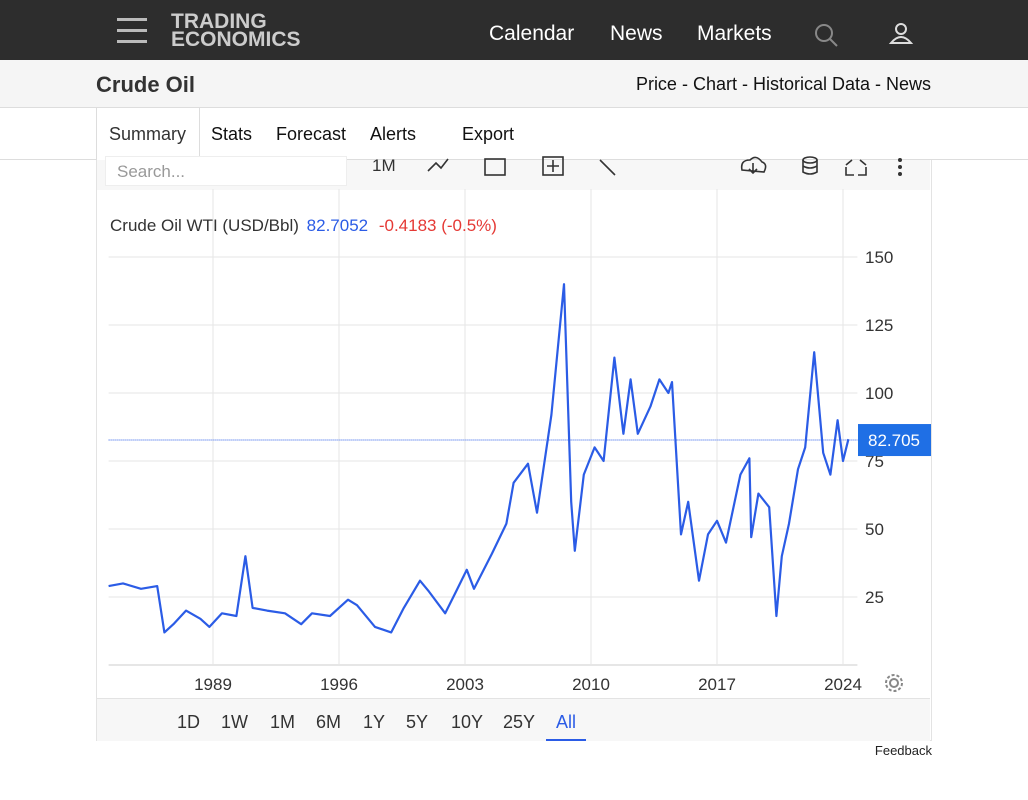  What do you see at coordinates (384, 165) in the screenshot?
I see `interval-button: 1M` at bounding box center [384, 165].